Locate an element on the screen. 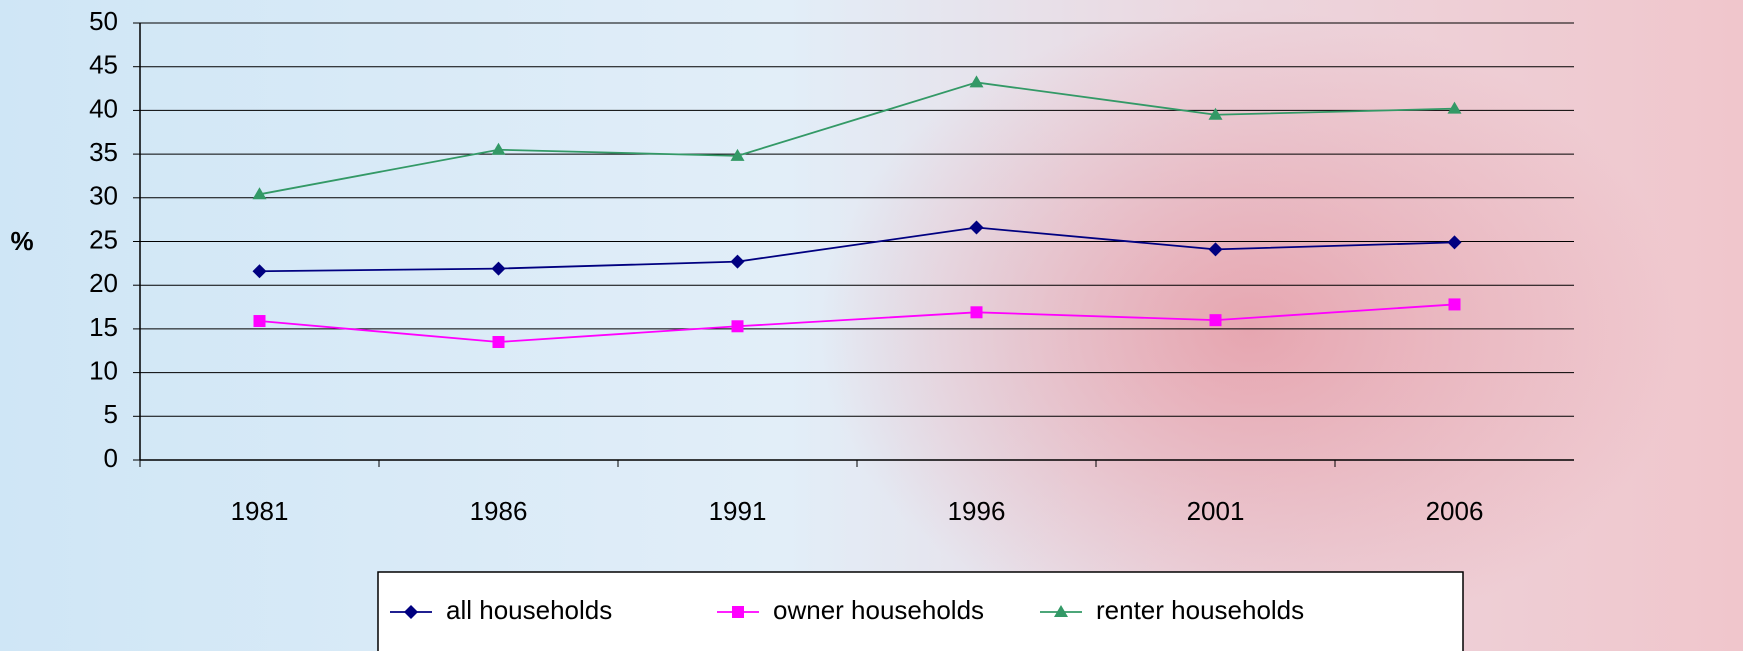 The height and width of the screenshot is (651, 1743). legend-label: all households is located at coordinates (529, 610).